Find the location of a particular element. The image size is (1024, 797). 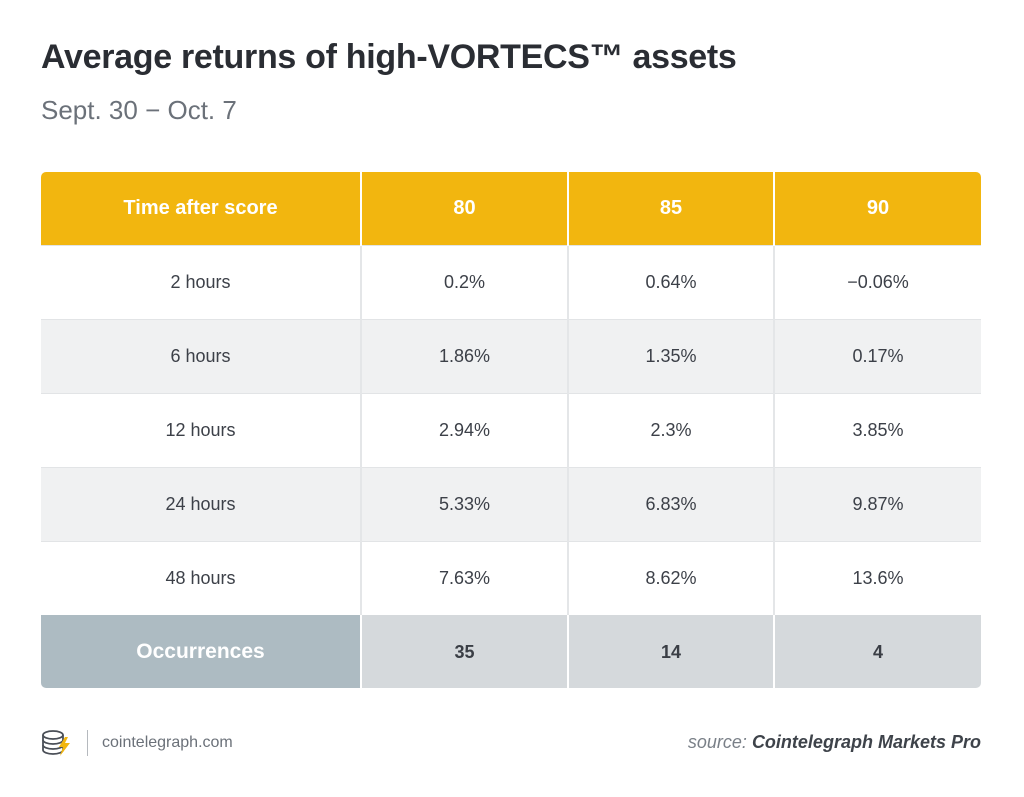

column-header: 90 is located at coordinates (877, 208).